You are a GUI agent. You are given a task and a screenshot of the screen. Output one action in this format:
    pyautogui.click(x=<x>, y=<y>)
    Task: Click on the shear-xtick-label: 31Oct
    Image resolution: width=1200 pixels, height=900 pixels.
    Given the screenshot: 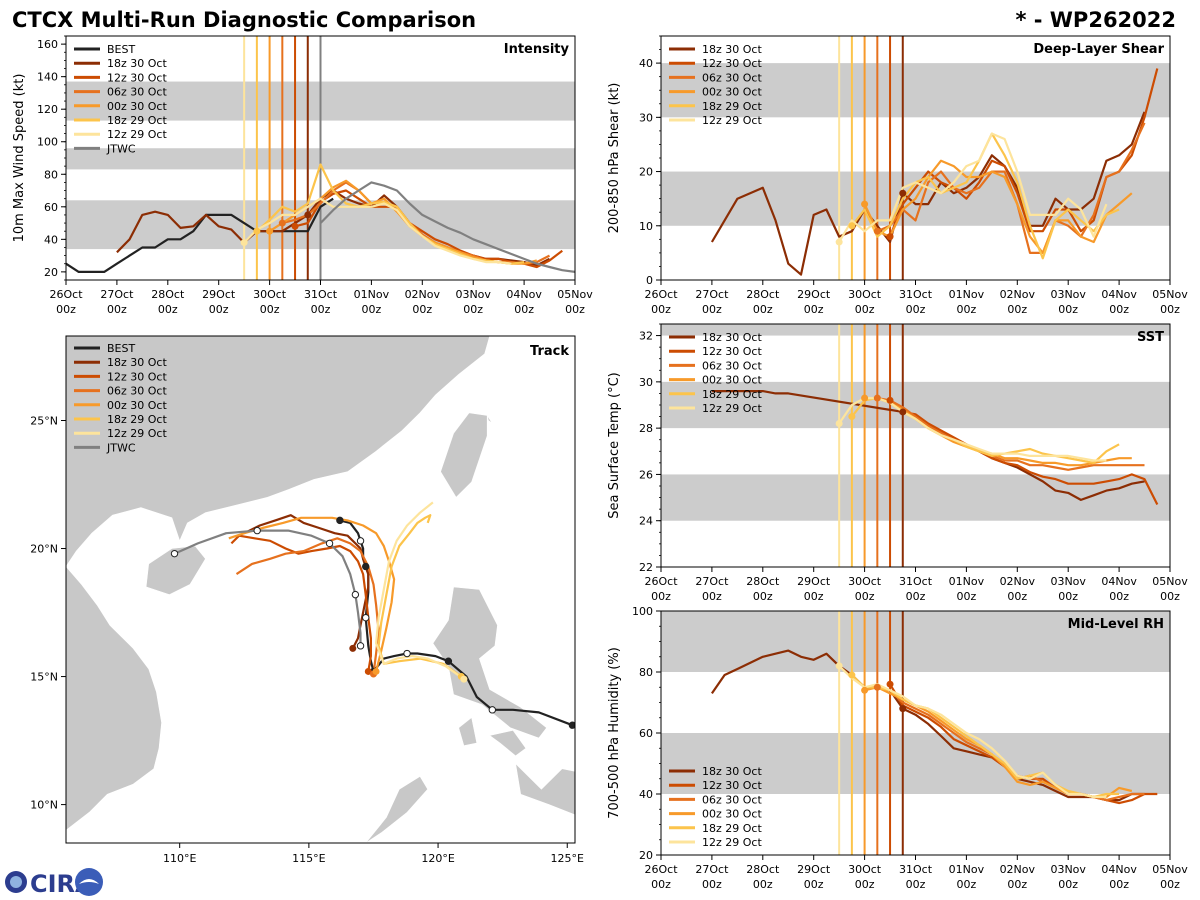 What is the action you would take?
    pyautogui.click(x=916, y=294)
    